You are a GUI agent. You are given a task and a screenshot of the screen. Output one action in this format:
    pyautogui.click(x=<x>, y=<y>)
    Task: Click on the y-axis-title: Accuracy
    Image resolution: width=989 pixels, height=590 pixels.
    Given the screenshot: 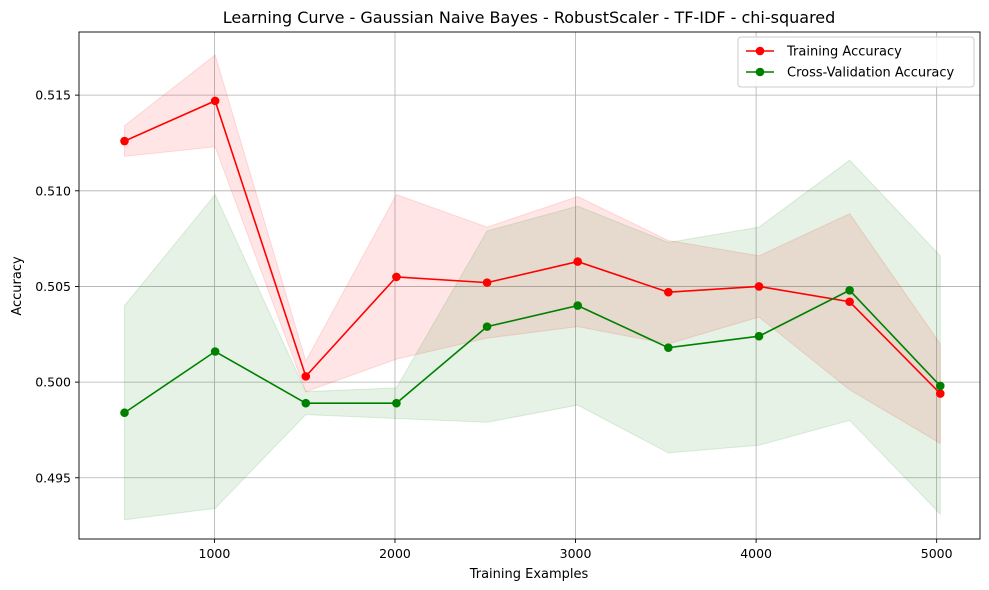 What is the action you would take?
    pyautogui.click(x=17, y=286)
    